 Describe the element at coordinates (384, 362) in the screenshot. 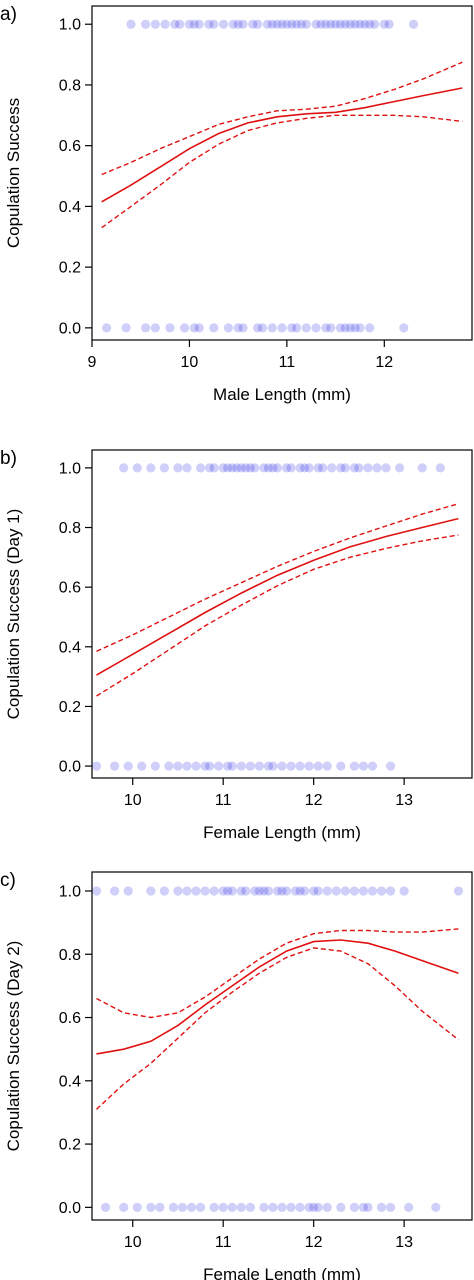

I see `x-tick-label: 12` at that location.